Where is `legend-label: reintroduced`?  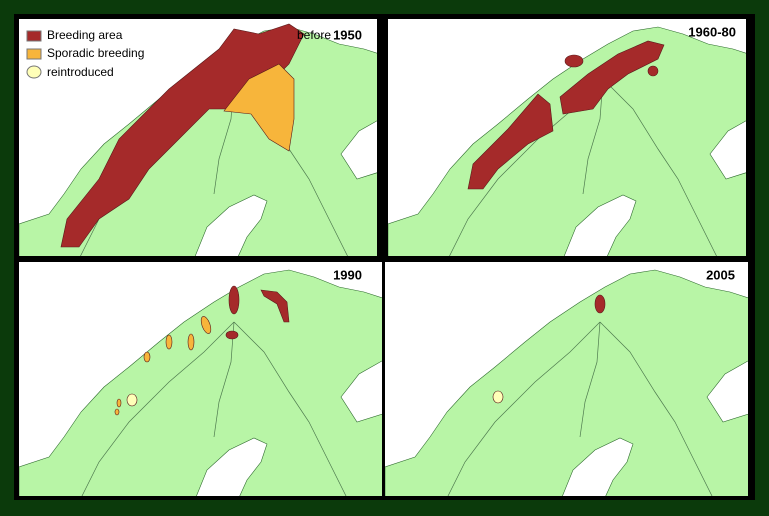
legend-label: reintroduced is located at coordinates (80, 72).